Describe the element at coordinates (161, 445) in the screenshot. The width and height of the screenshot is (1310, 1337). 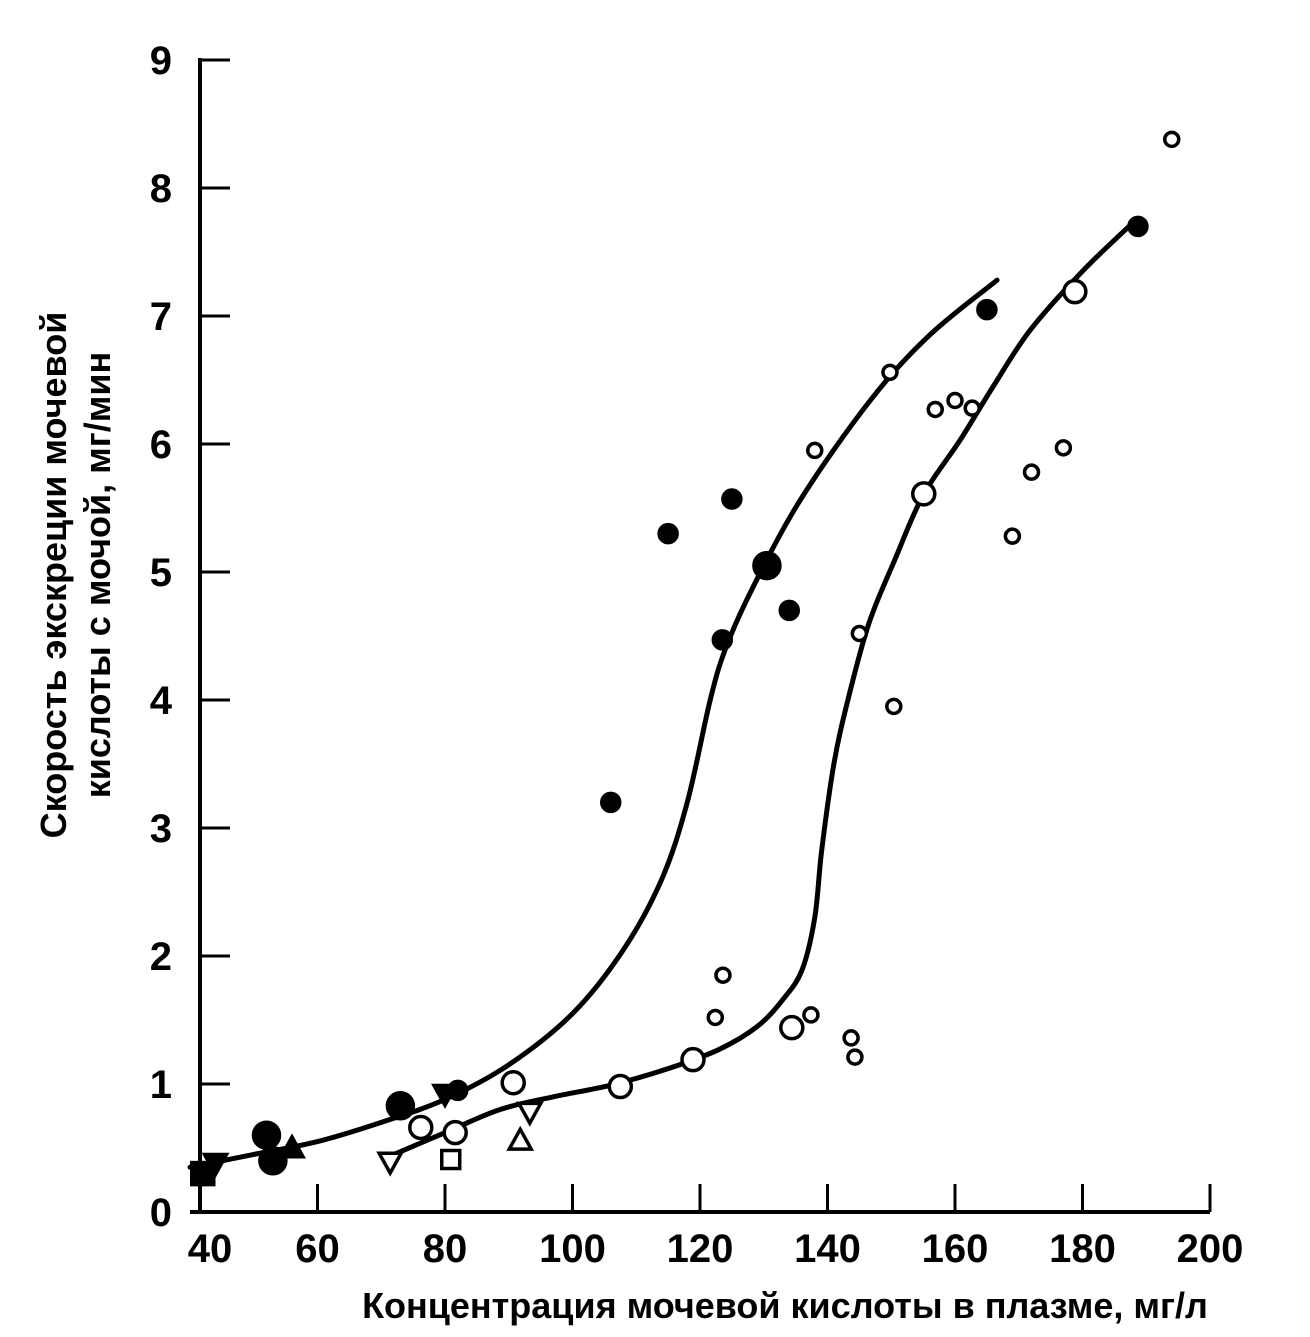
I see `y-tick-label: 6` at that location.